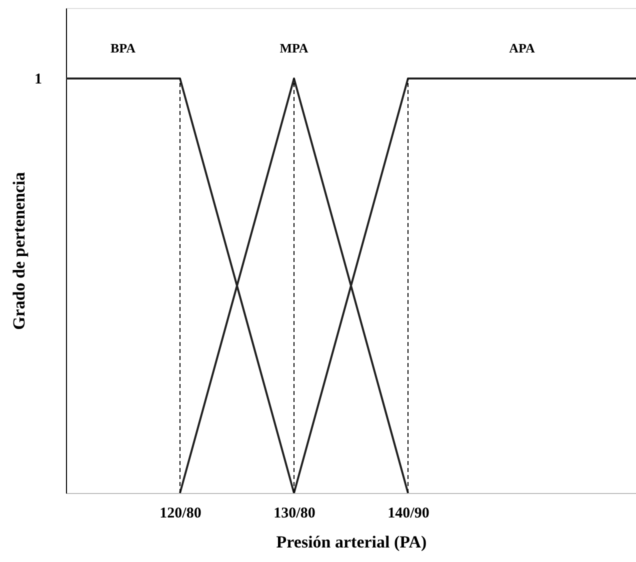 The width and height of the screenshot is (636, 562). Describe the element at coordinates (19, 251) in the screenshot. I see `y-axis-title: Grado de pertenencia` at that location.